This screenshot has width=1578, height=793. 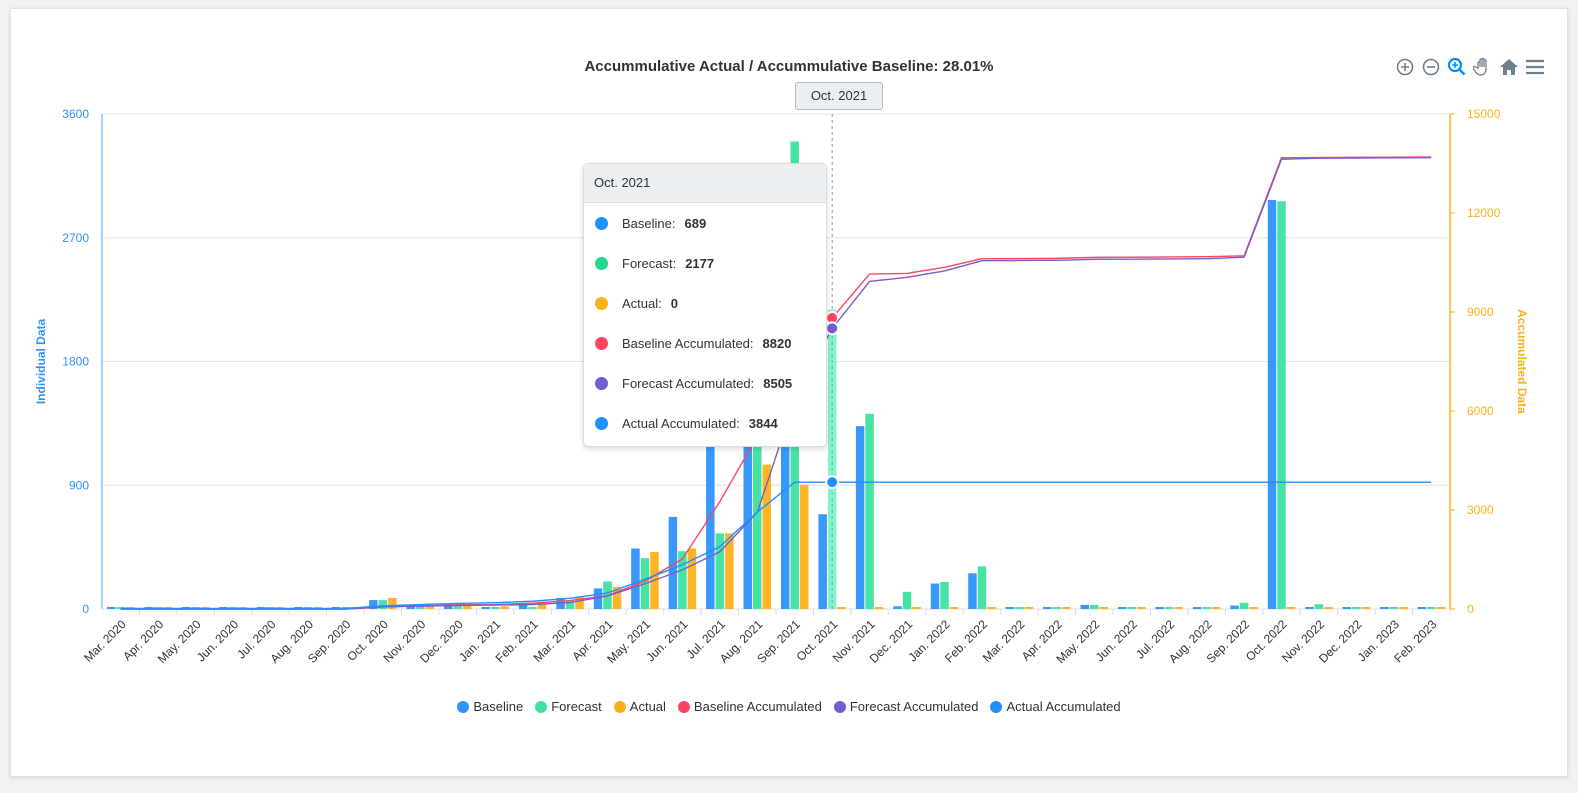 What do you see at coordinates (778, 383) in the screenshot?
I see `tooltip-value: 8505` at bounding box center [778, 383].